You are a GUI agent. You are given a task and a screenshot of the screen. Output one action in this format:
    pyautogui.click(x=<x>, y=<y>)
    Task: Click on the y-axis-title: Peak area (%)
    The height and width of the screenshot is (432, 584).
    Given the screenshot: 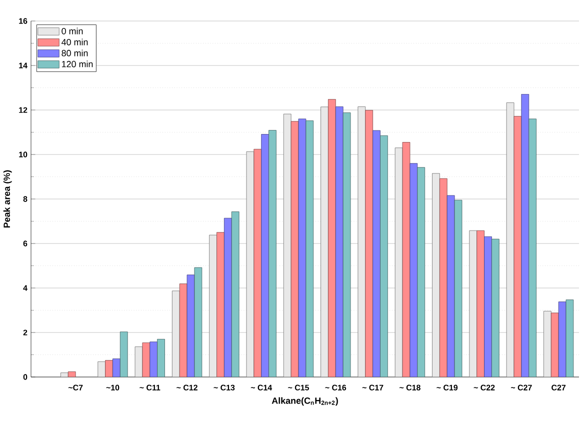 What is the action you would take?
    pyautogui.click(x=7, y=199)
    